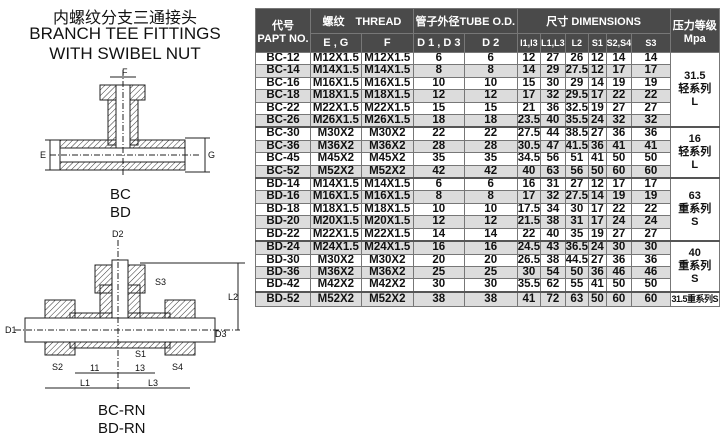  What do you see at coordinates (125, 33) in the screenshot?
I see `title-english-line-1: BRANCH TEE FITTINGS` at bounding box center [125, 33].